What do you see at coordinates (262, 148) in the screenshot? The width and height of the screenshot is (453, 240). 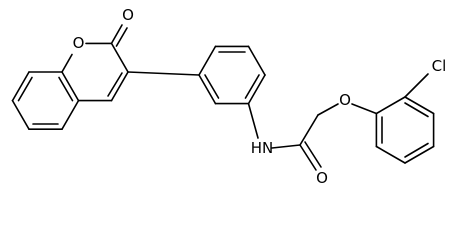 I see `atom-label: HN` at bounding box center [262, 148].